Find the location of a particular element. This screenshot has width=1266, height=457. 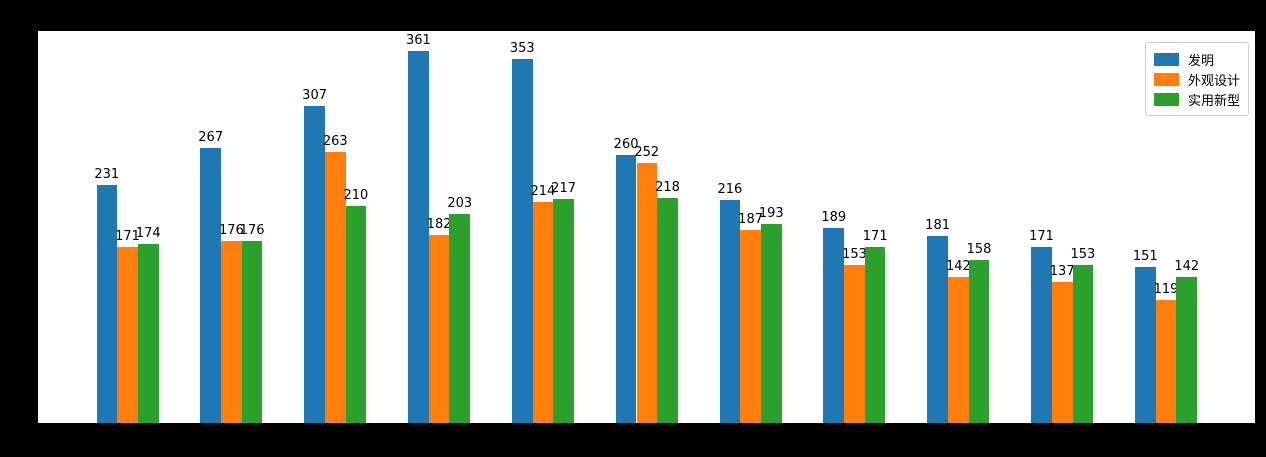

bar-value-label: 307 is located at coordinates (315, 96).